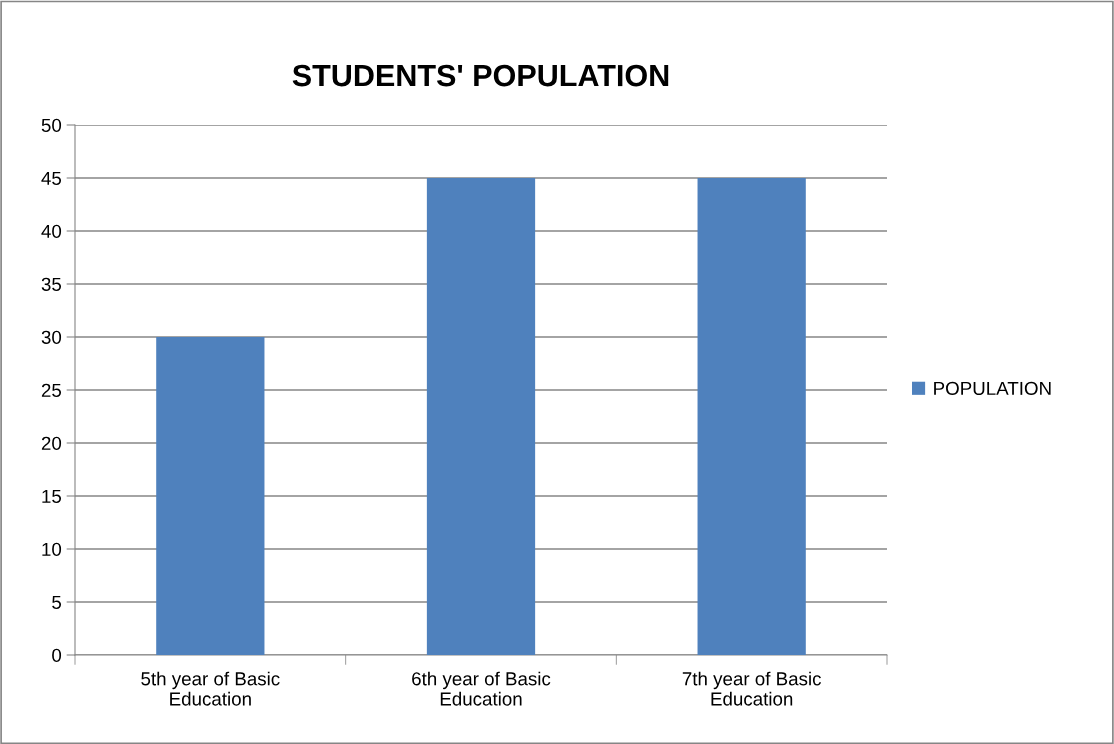 The image size is (1114, 744). I want to click on y-tick-label: 35, so click(51, 284).